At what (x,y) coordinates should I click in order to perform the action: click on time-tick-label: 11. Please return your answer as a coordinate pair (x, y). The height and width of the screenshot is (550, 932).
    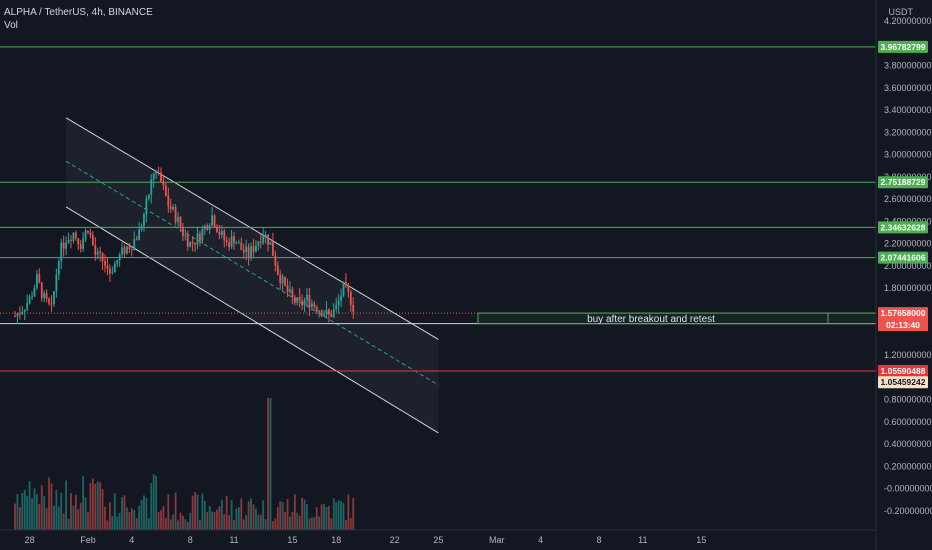
    Looking at the image, I should click on (642, 540).